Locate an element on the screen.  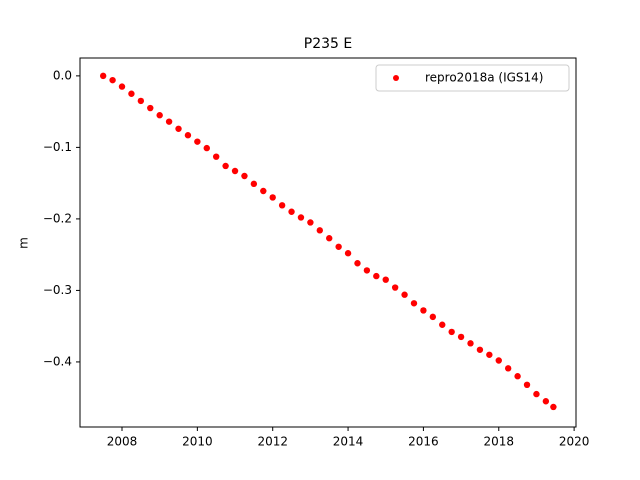
legend-marker is located at coordinates (396, 78).